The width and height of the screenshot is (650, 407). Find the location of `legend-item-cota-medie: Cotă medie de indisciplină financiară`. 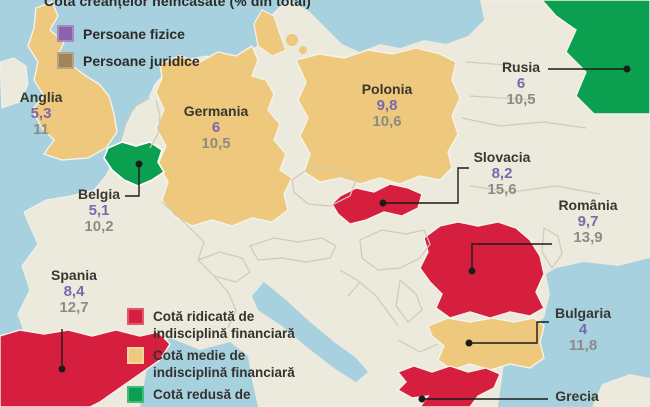

legend-item-cota-medie: Cotă medie de indisciplină financiară is located at coordinates (211, 364).